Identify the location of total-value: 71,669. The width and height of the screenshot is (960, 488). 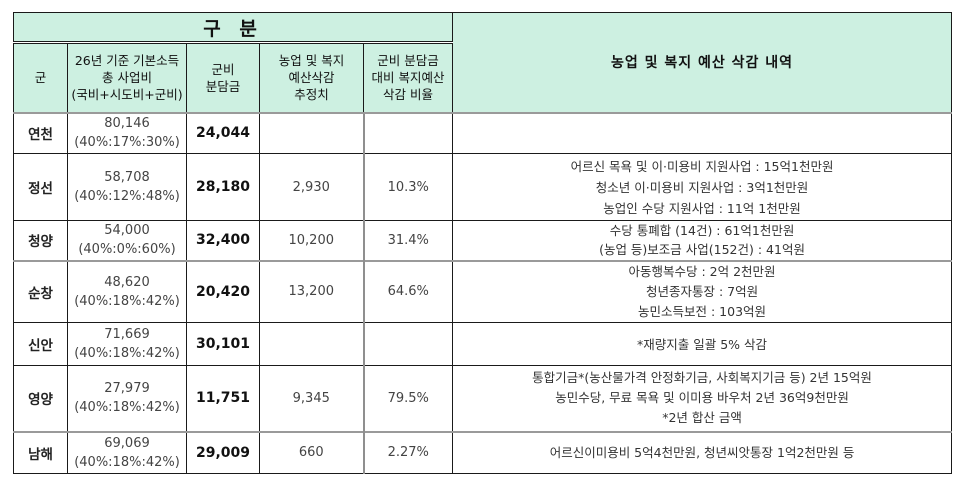
(127, 334).